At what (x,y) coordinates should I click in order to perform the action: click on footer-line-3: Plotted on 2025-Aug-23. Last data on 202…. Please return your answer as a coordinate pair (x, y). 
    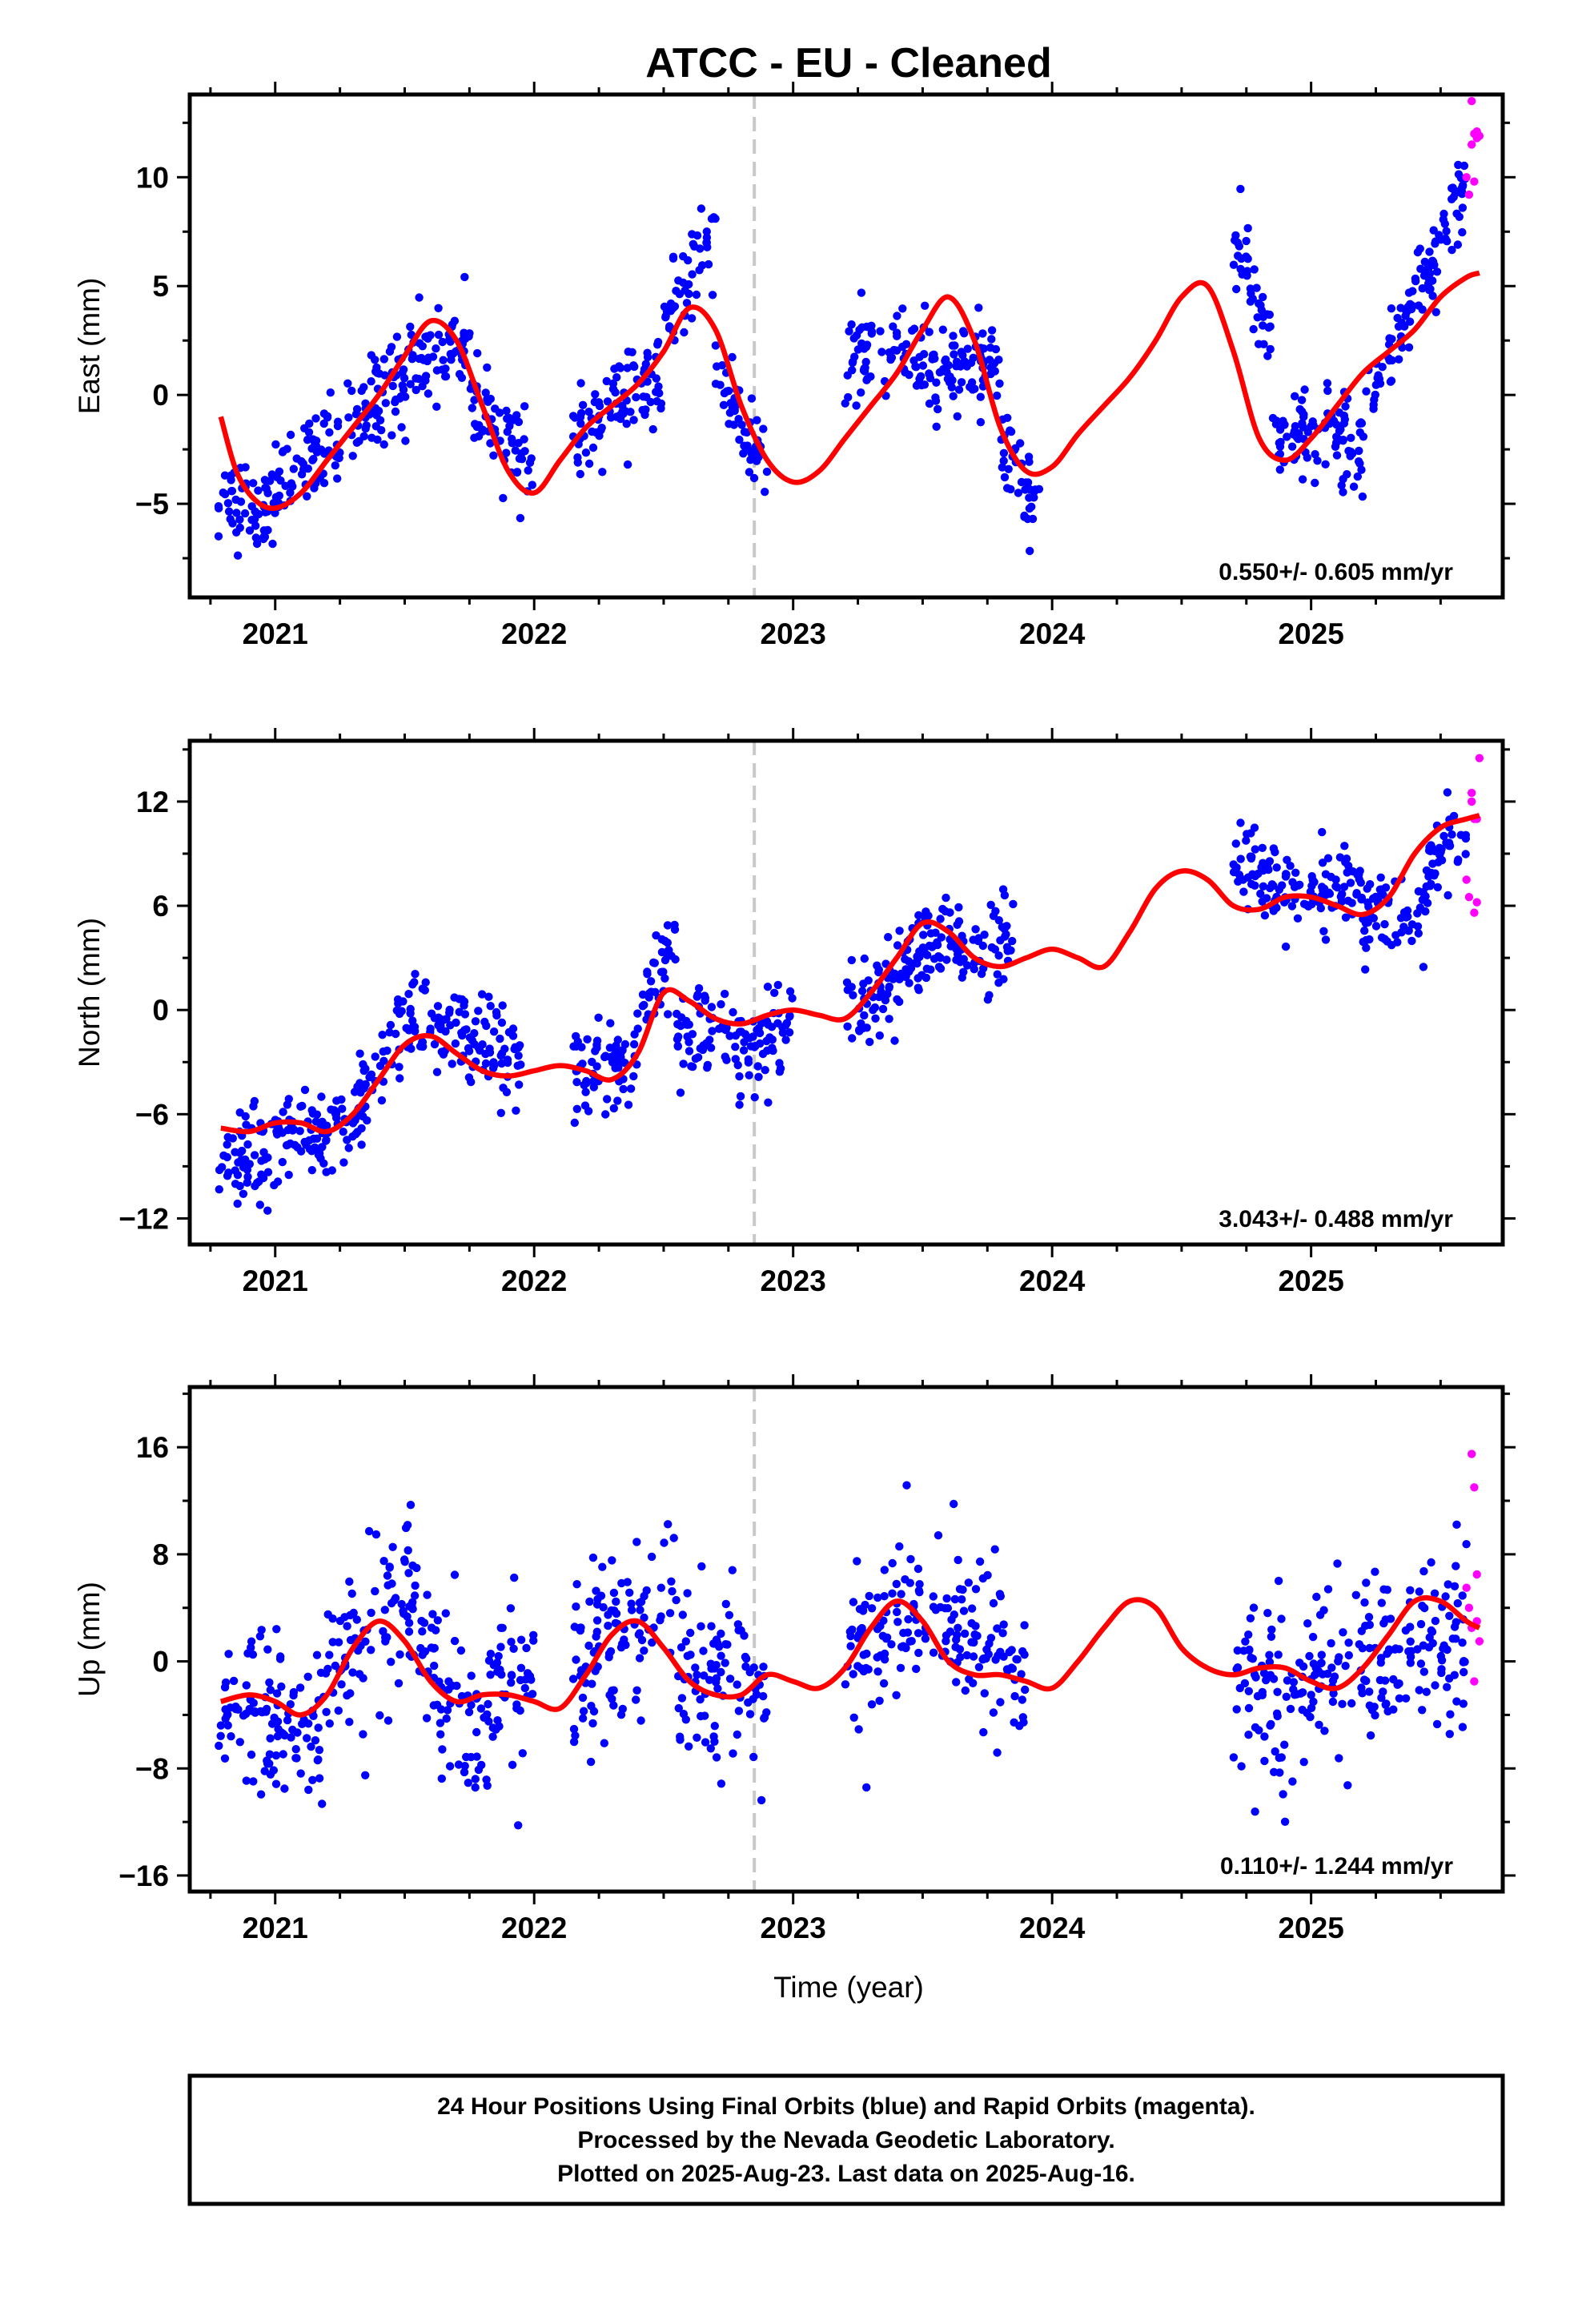
    Looking at the image, I should click on (846, 2174).